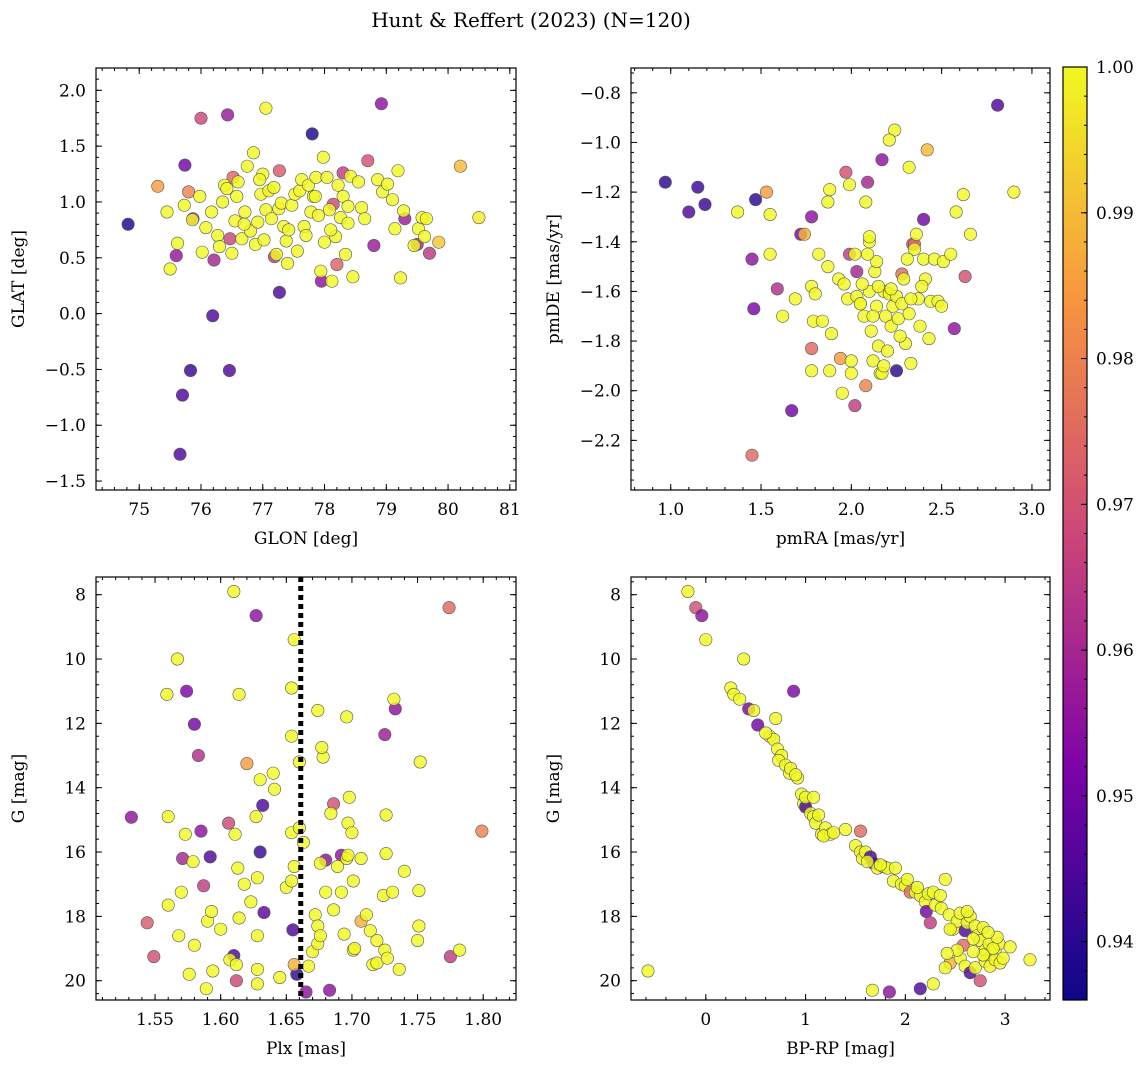  What do you see at coordinates (72, 91) in the screenshot?
I see `y-tick-label: 2.0` at bounding box center [72, 91].